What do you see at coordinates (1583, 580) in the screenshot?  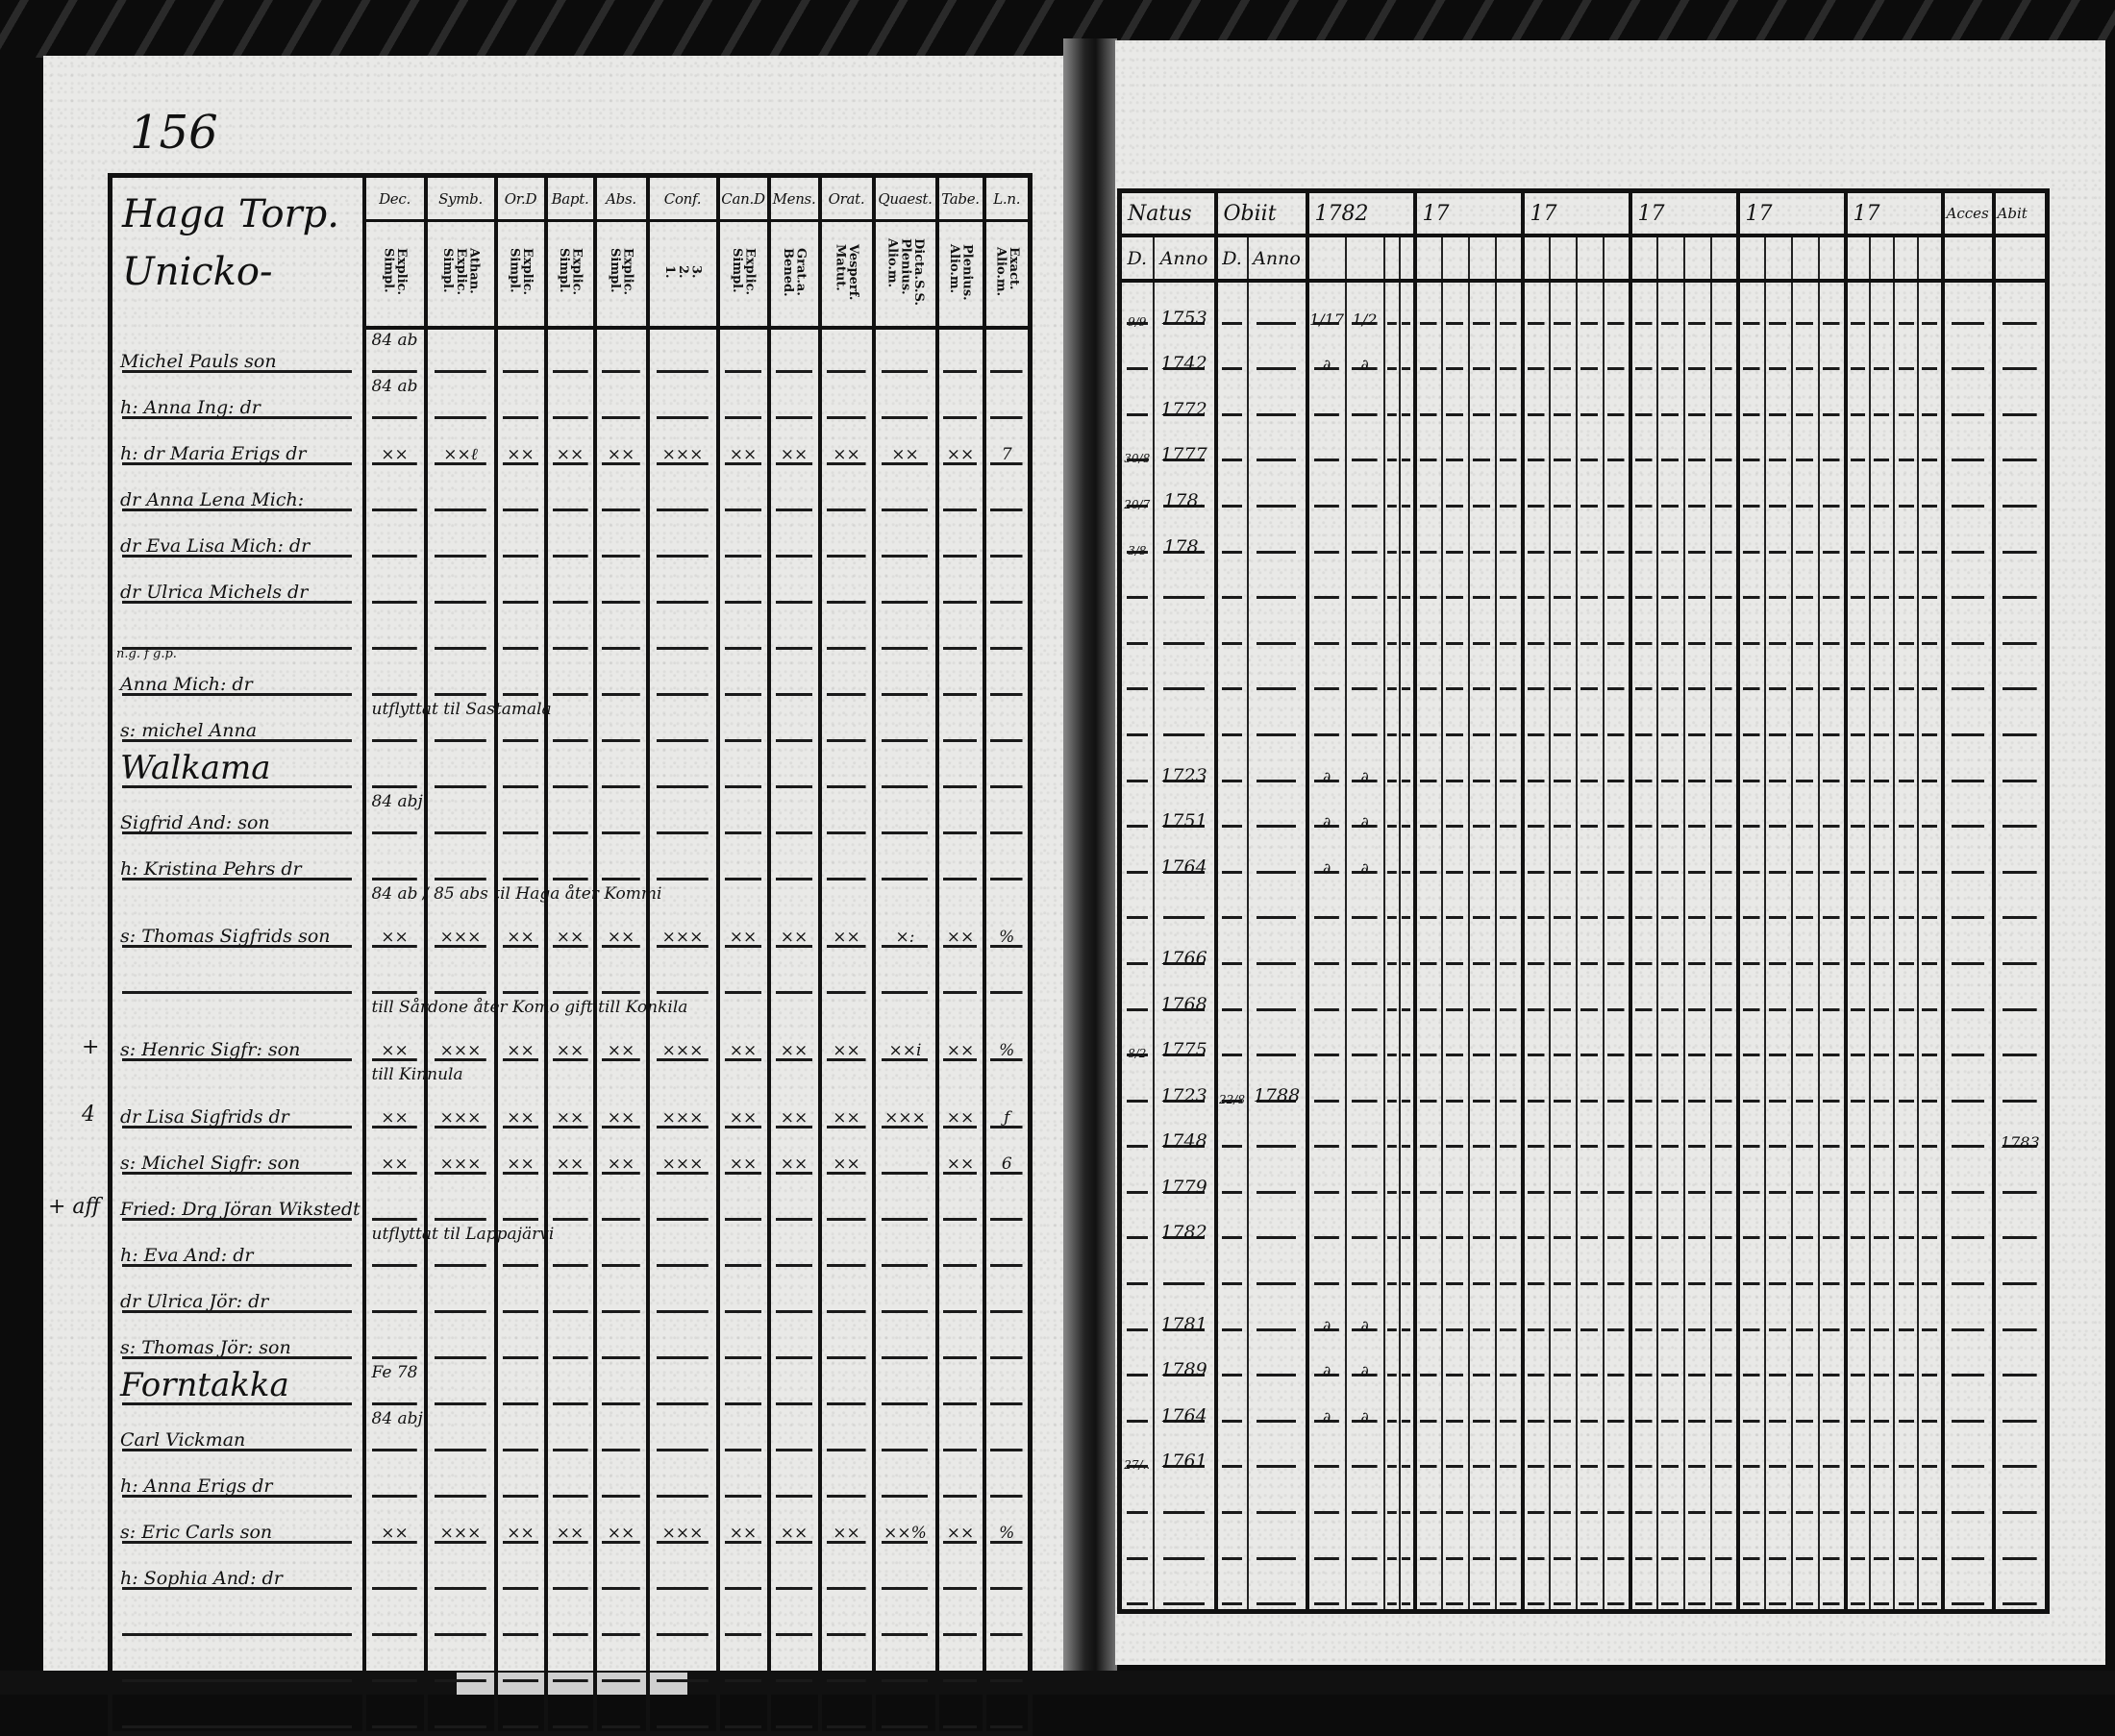 I see `register-row` at bounding box center [1583, 580].